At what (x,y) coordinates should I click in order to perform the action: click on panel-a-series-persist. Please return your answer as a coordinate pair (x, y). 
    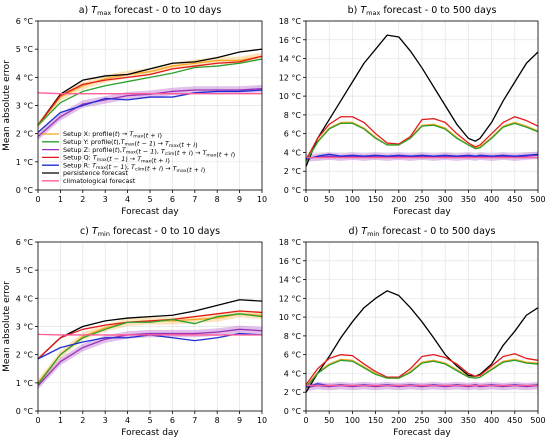
    Looking at the image, I should click on (150, 87).